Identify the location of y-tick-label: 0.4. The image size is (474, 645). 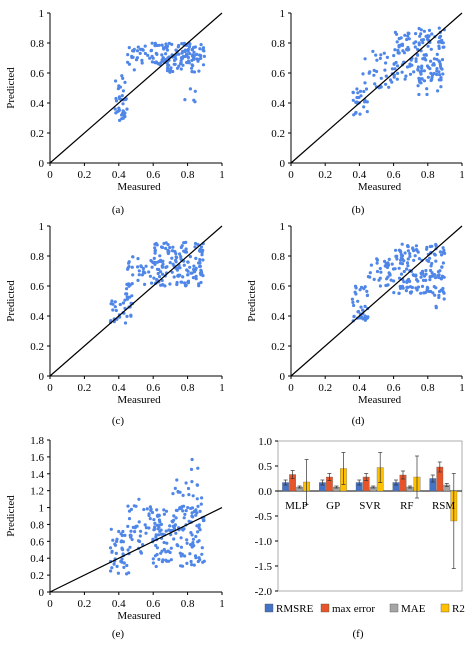
(278, 104).